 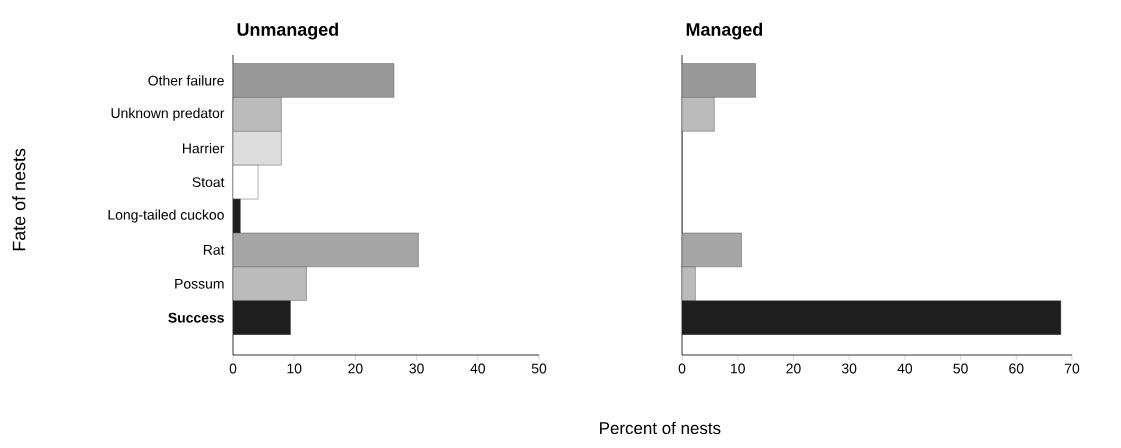 What do you see at coordinates (1072, 368) in the screenshot?
I see `x-tick-label: 70` at bounding box center [1072, 368].